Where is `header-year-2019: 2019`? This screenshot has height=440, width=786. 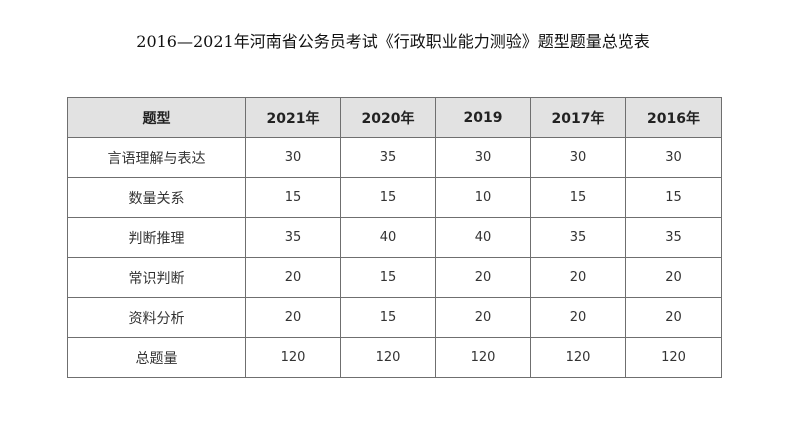
header-year-2019: 2019 is located at coordinates (483, 117).